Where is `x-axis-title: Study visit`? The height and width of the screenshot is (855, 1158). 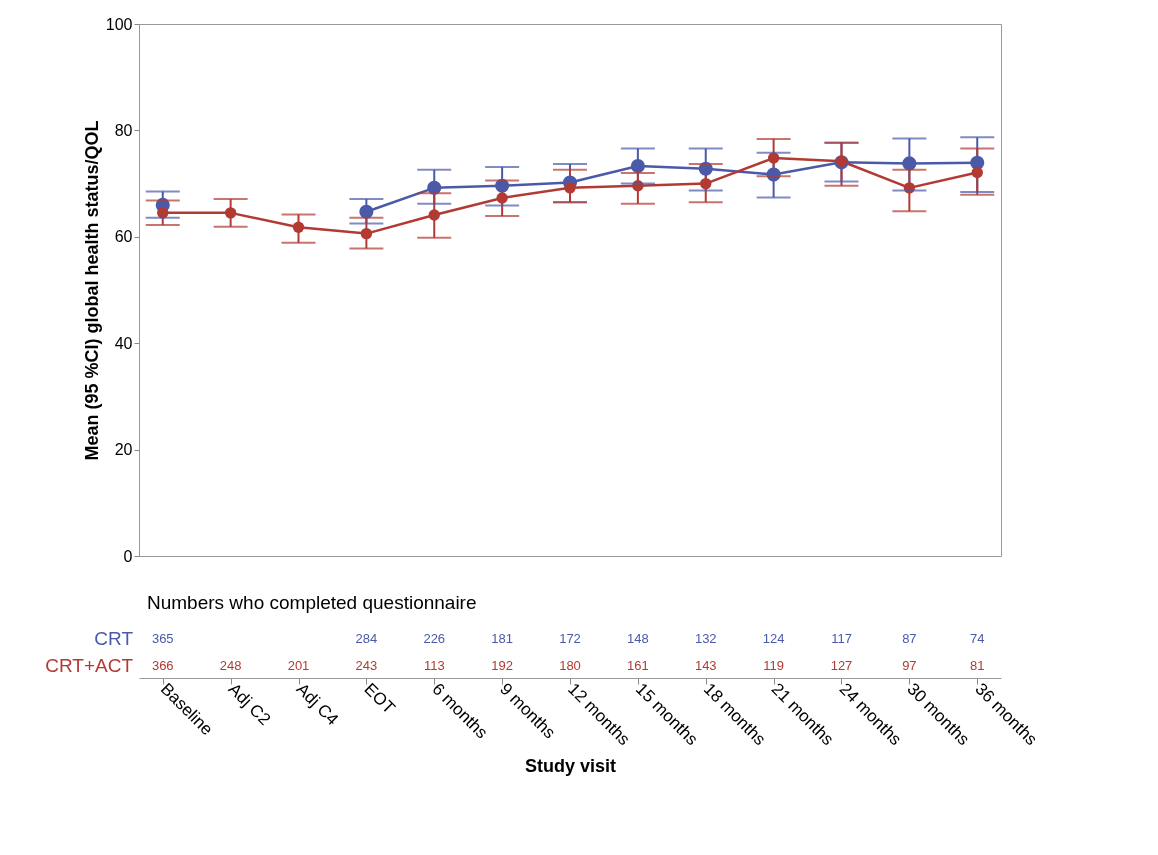
x-axis-title: Study visit is located at coordinates (570, 766).